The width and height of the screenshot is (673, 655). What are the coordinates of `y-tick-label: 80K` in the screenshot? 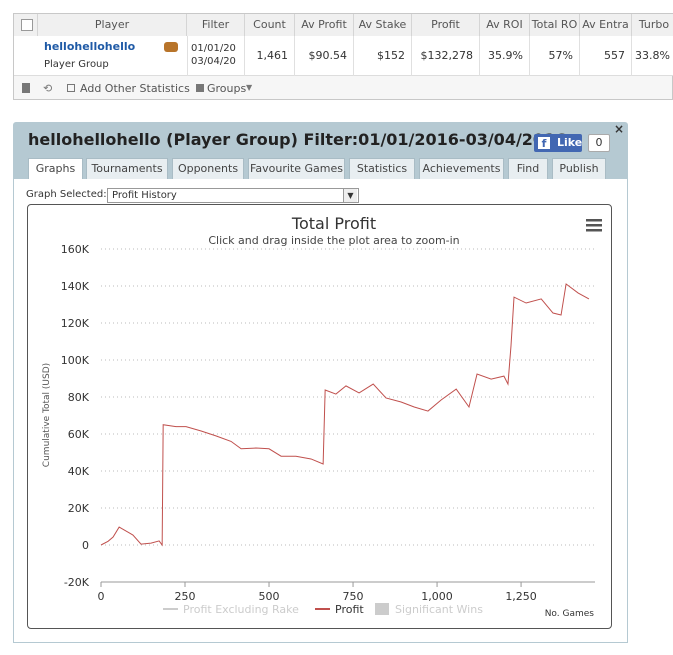 It's located at (79, 397).